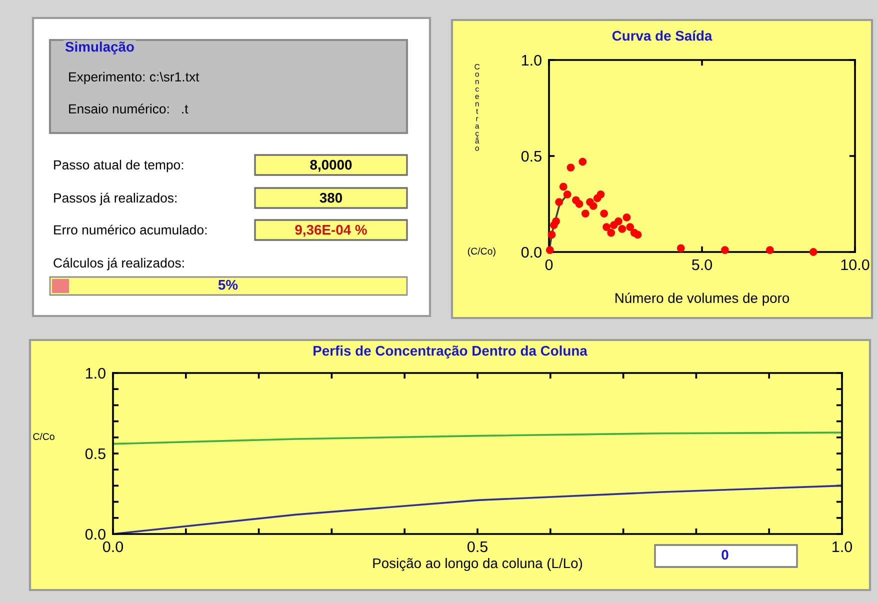  I want to click on x-tick-label: 1.0, so click(842, 546).